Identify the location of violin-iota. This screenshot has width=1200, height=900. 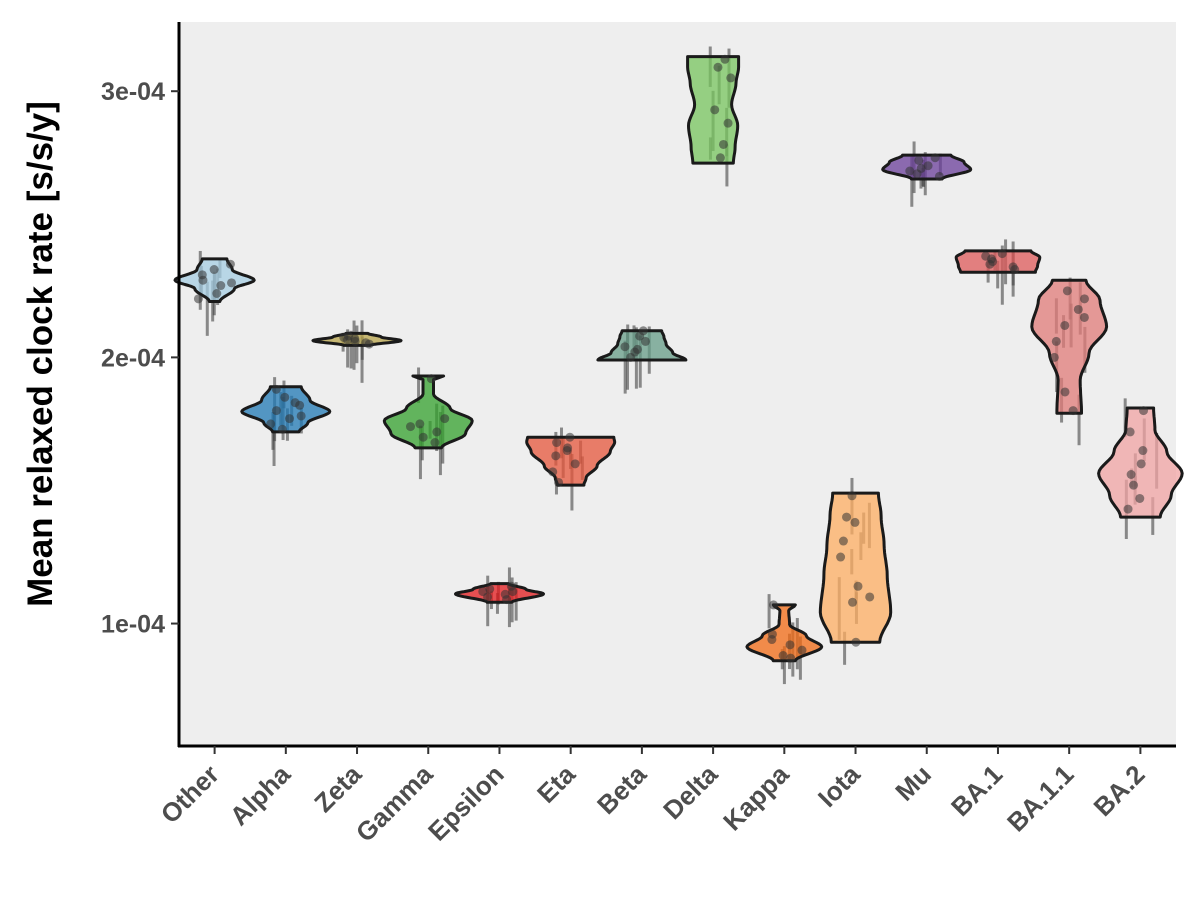
(855, 571).